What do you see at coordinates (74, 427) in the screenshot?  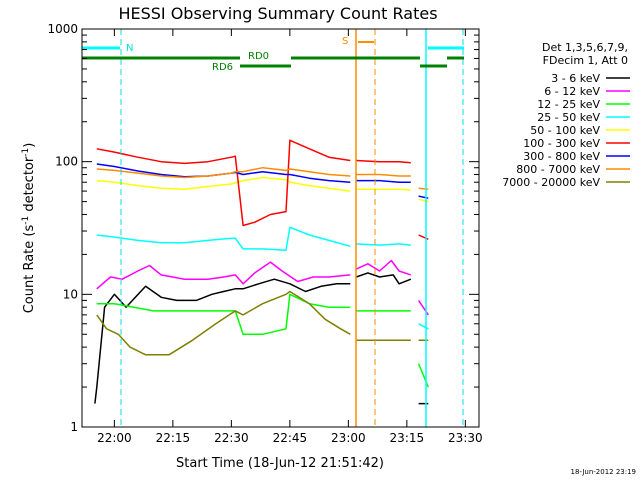 I see `y-tick-label-1: 1` at bounding box center [74, 427].